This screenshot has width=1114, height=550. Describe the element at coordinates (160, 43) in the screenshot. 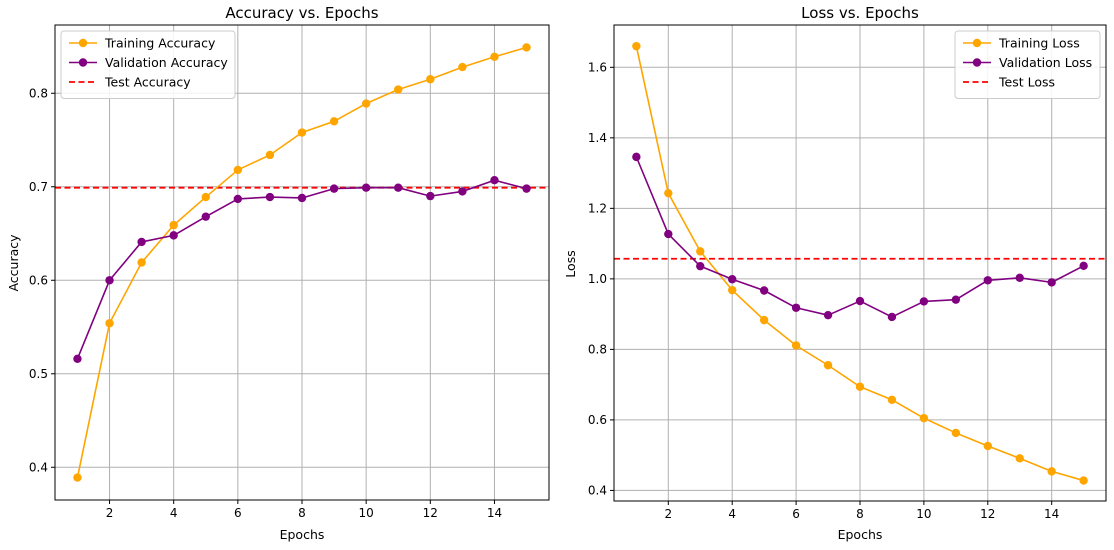

I see `accuracy-legend-label: Training Accuracy` at that location.